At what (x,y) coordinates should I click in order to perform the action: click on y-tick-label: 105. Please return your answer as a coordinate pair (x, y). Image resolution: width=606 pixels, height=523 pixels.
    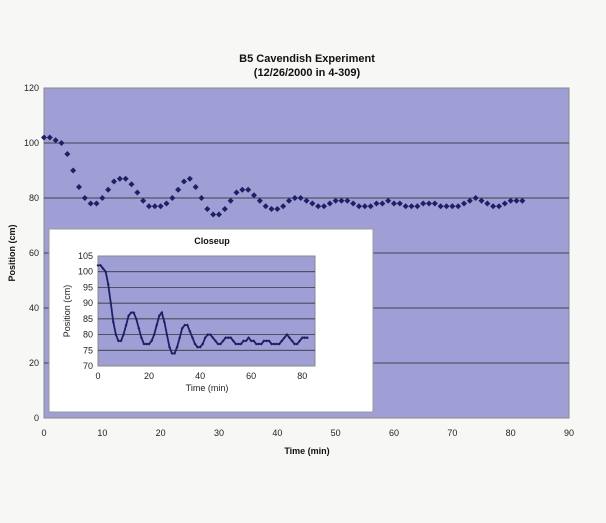
    Looking at the image, I should click on (85, 256).